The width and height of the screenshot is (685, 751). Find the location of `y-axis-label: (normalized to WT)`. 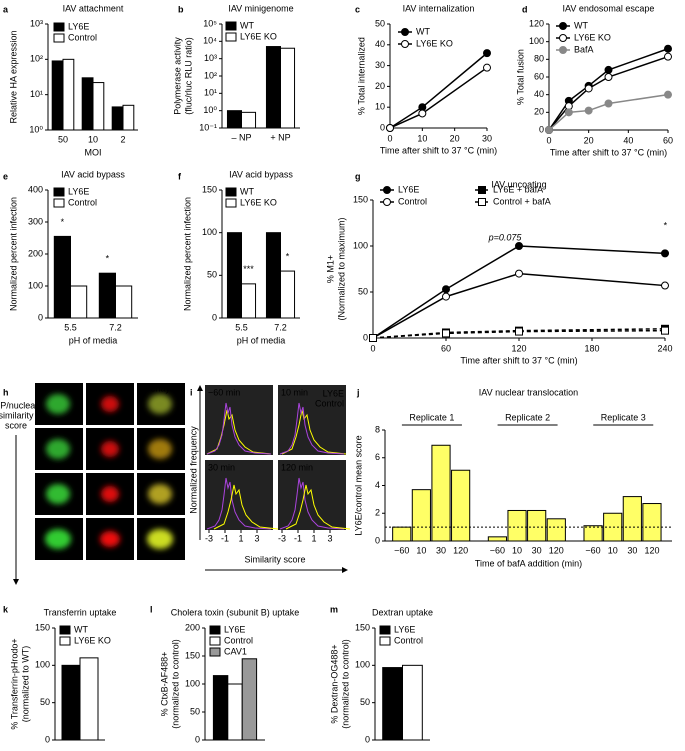

y-axis-label: (normalized to WT) is located at coordinates (25, 684).